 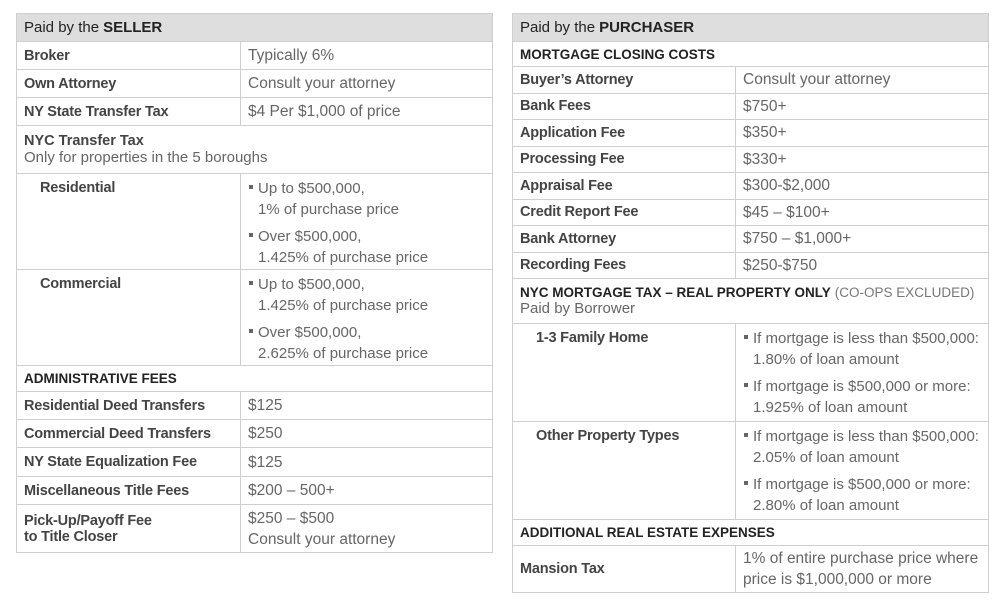 I want to click on bullet-line: 1.80% of loan amount, so click(x=826, y=359).